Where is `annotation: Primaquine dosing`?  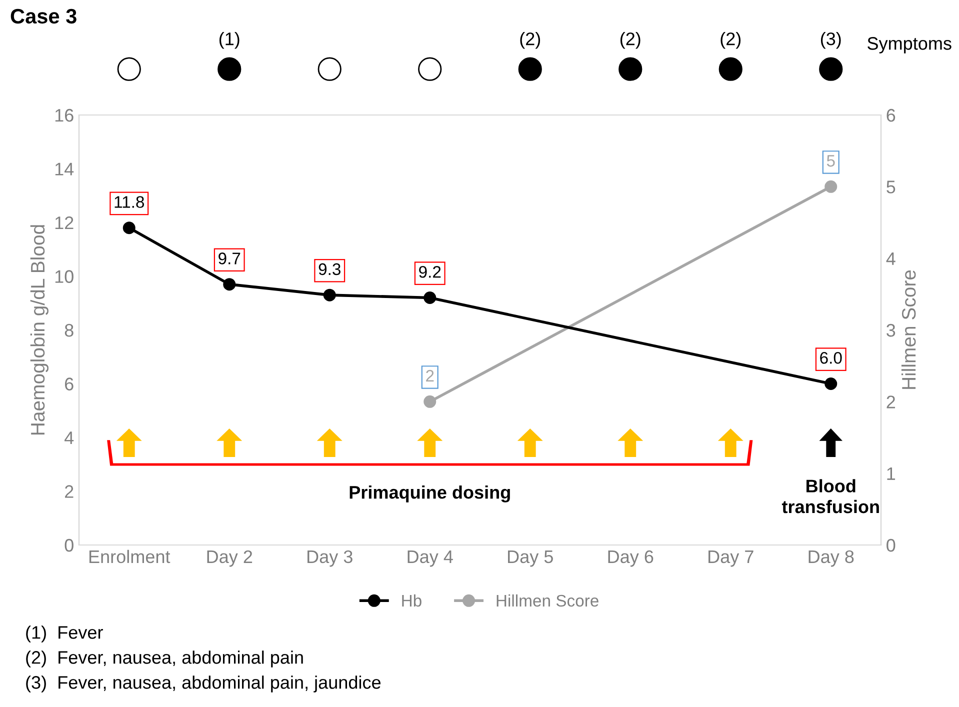 annotation: Primaquine dosing is located at coordinates (430, 493).